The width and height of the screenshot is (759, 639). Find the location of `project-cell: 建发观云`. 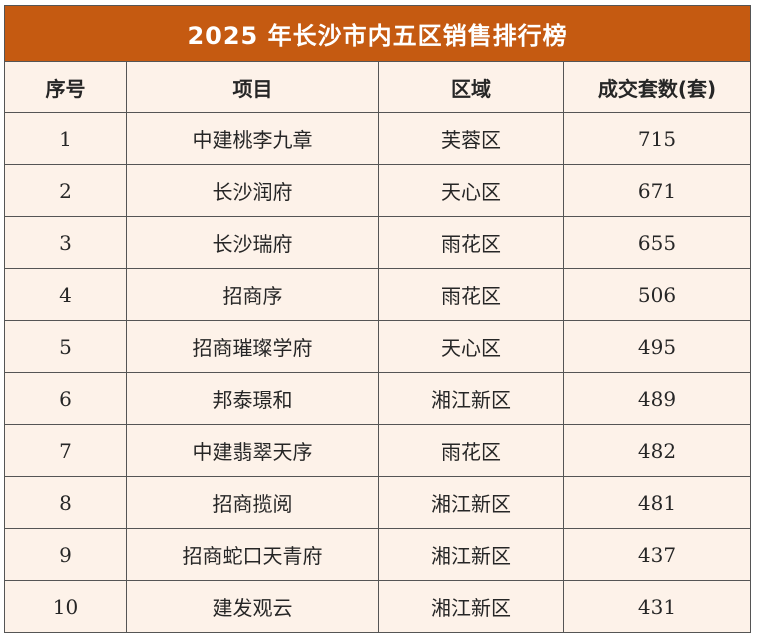

project-cell: 建发观云 is located at coordinates (252, 606).